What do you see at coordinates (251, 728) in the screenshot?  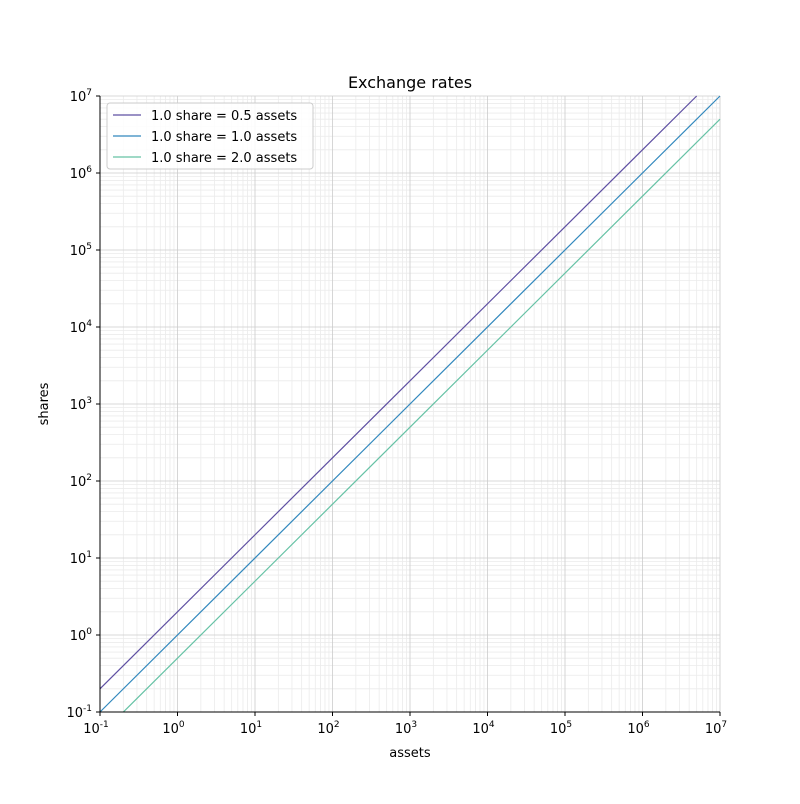 I see `x-tick-label: 10¹` at bounding box center [251, 728].